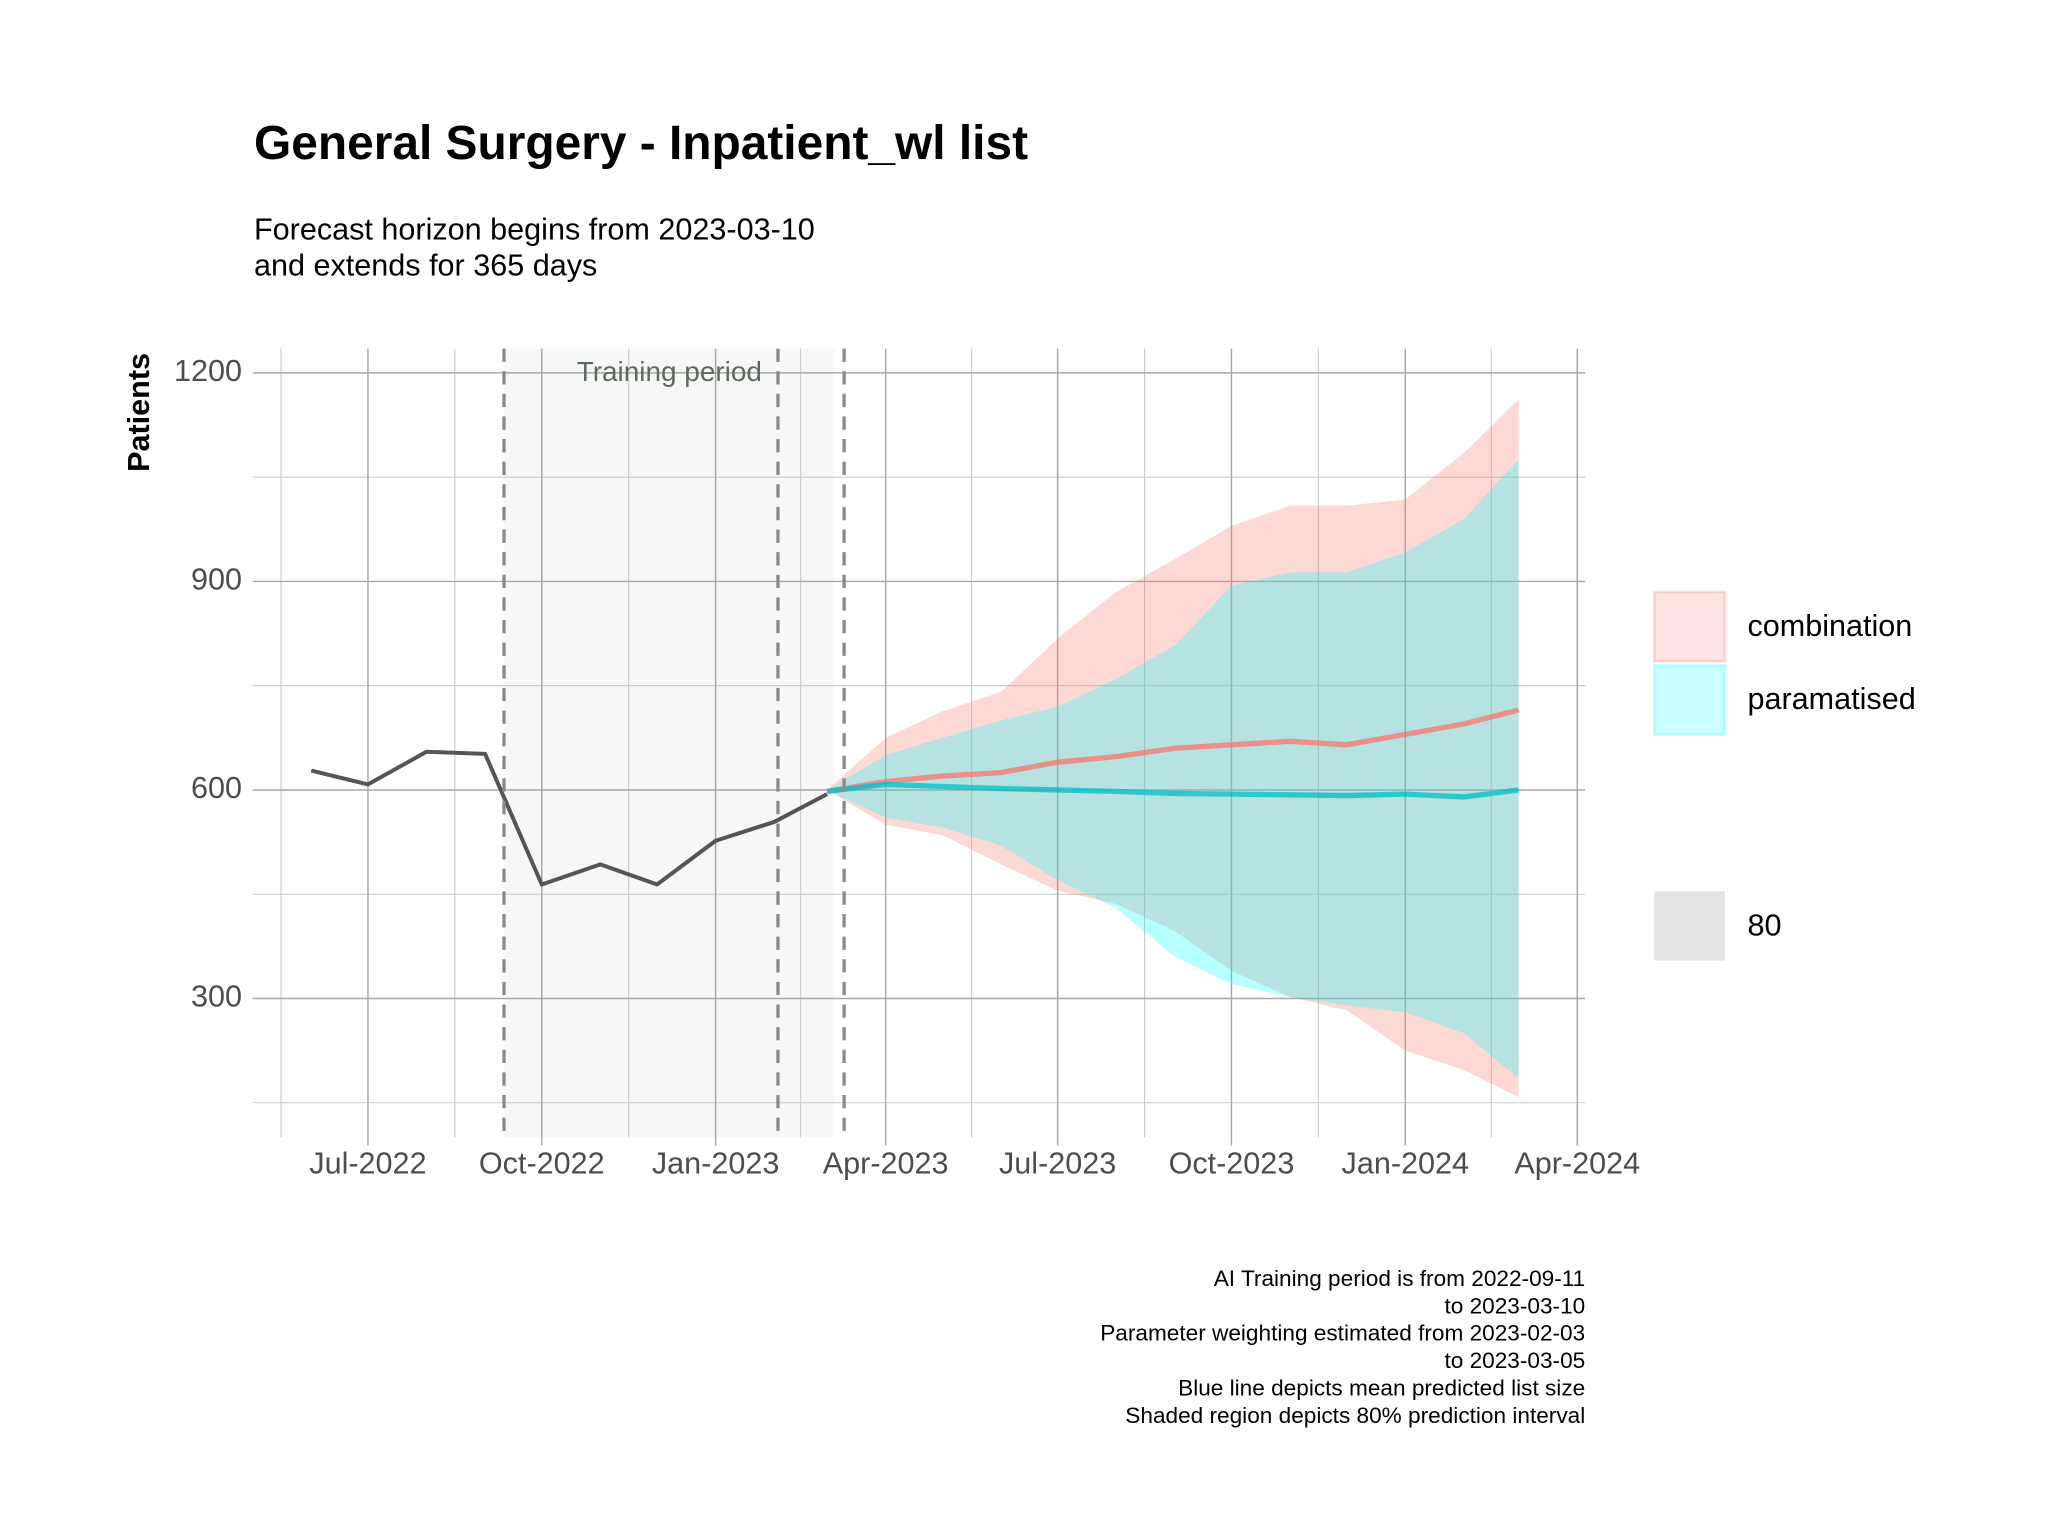 The width and height of the screenshot is (2056, 1534). I want to click on caption: AI Training period is from 2022-09-11, so click(1400, 1278).